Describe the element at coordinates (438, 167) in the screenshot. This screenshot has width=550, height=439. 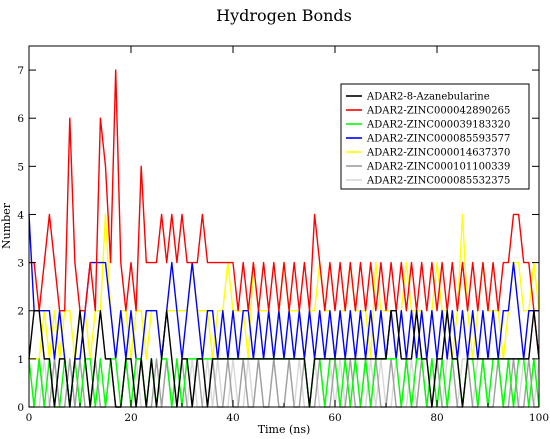
I see `legend-label-6: ADAR2-ZINC000101100339` at that location.